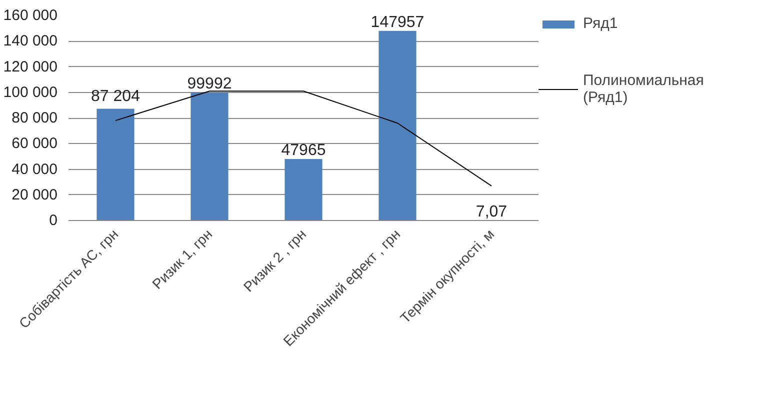  What do you see at coordinates (30, 67) in the screenshot?
I see `y-tick-label: 120 000` at bounding box center [30, 67].